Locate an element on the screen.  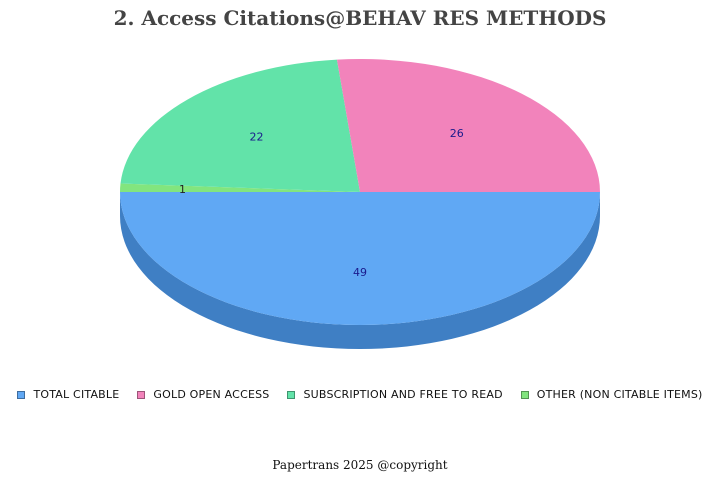
legend-item-total-citable: TOTAL CITABLE is located at coordinates (68, 394).